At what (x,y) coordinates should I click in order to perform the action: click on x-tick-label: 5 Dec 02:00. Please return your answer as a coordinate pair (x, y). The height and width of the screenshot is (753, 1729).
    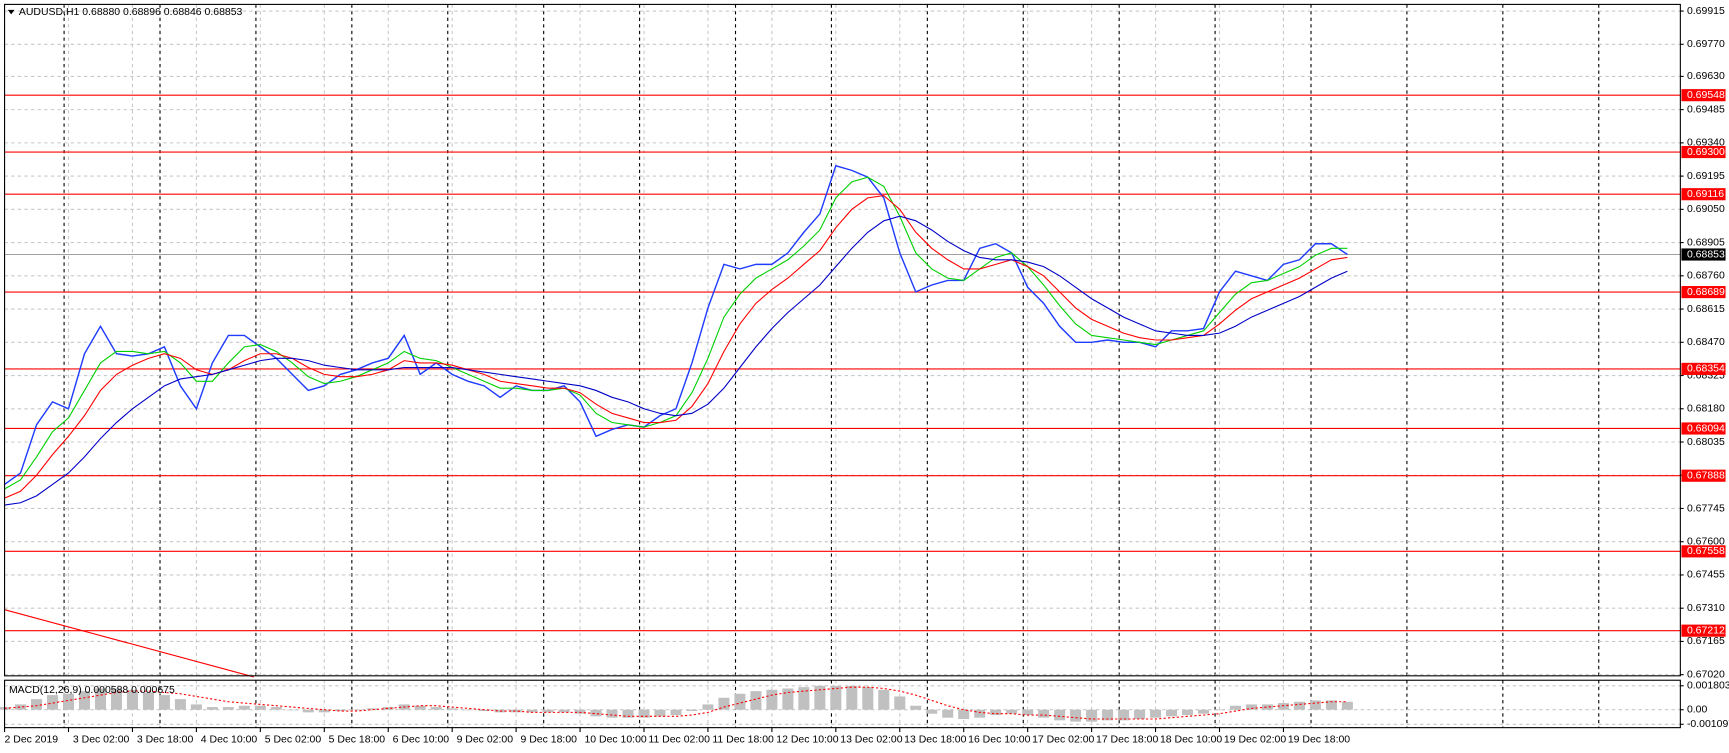
    Looking at the image, I should click on (293, 740).